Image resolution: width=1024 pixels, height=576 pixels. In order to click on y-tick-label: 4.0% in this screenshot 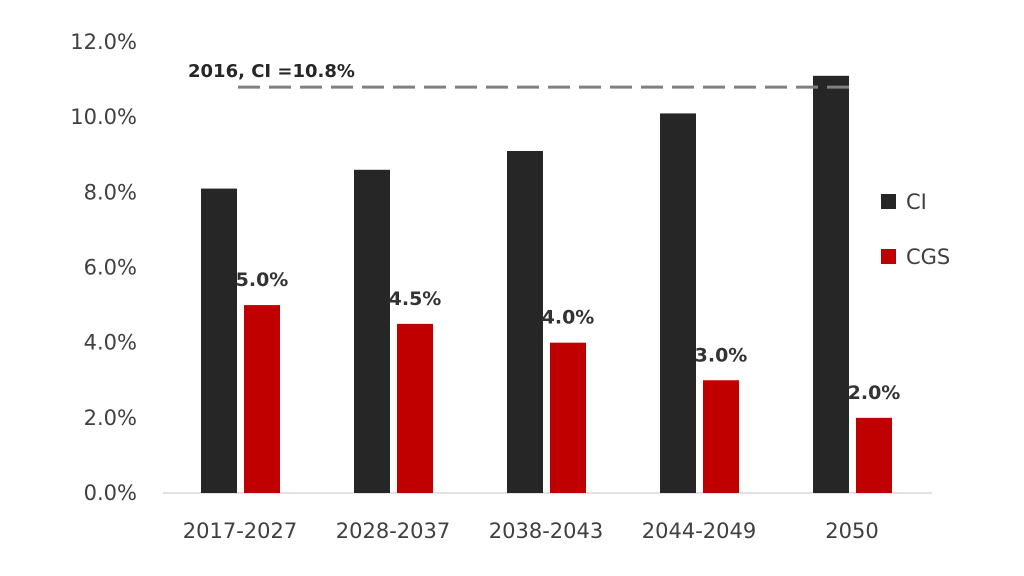, I will do `click(110, 343)`.